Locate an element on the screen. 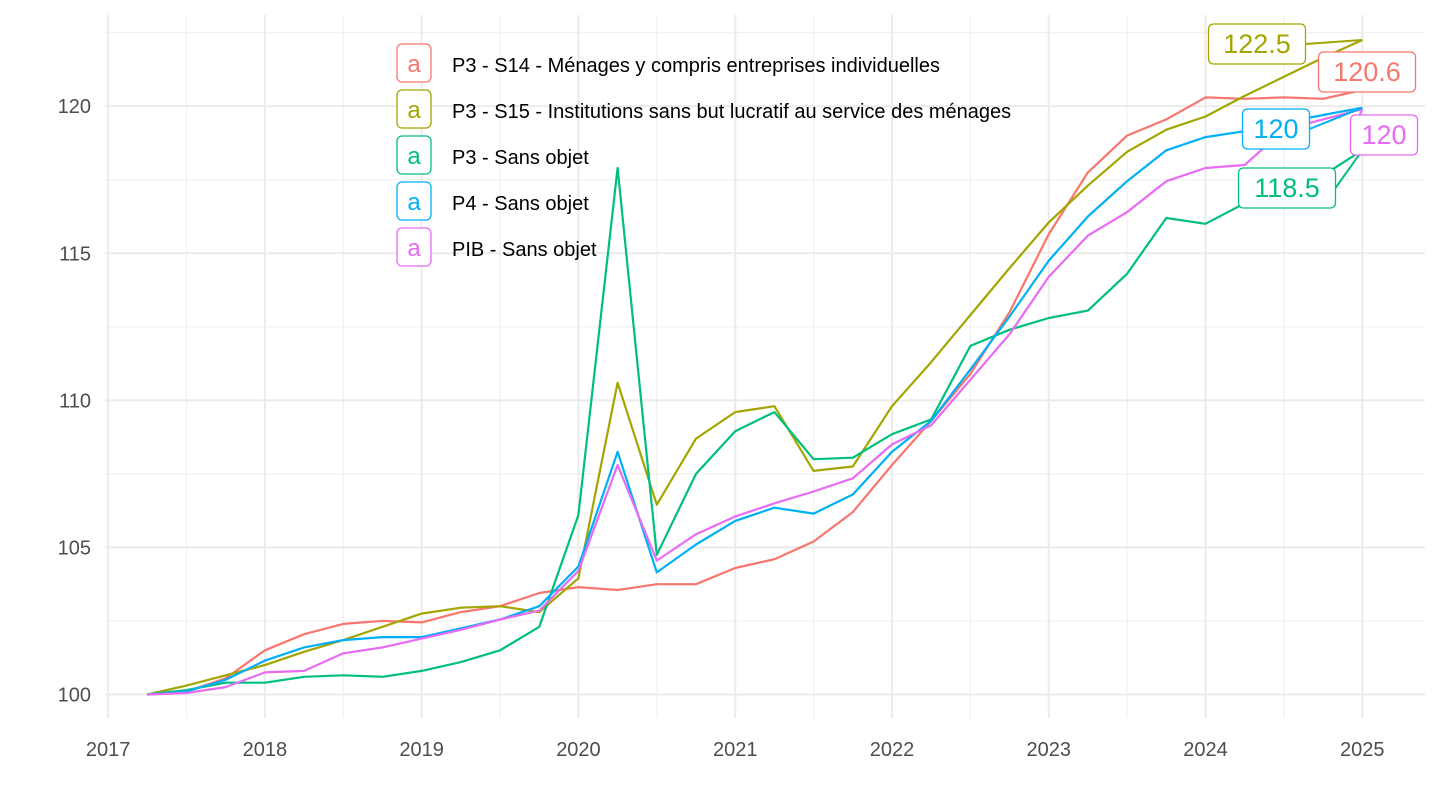 The width and height of the screenshot is (1440, 810). legend-item-3: a P4 - Sans objet is located at coordinates (492, 201).